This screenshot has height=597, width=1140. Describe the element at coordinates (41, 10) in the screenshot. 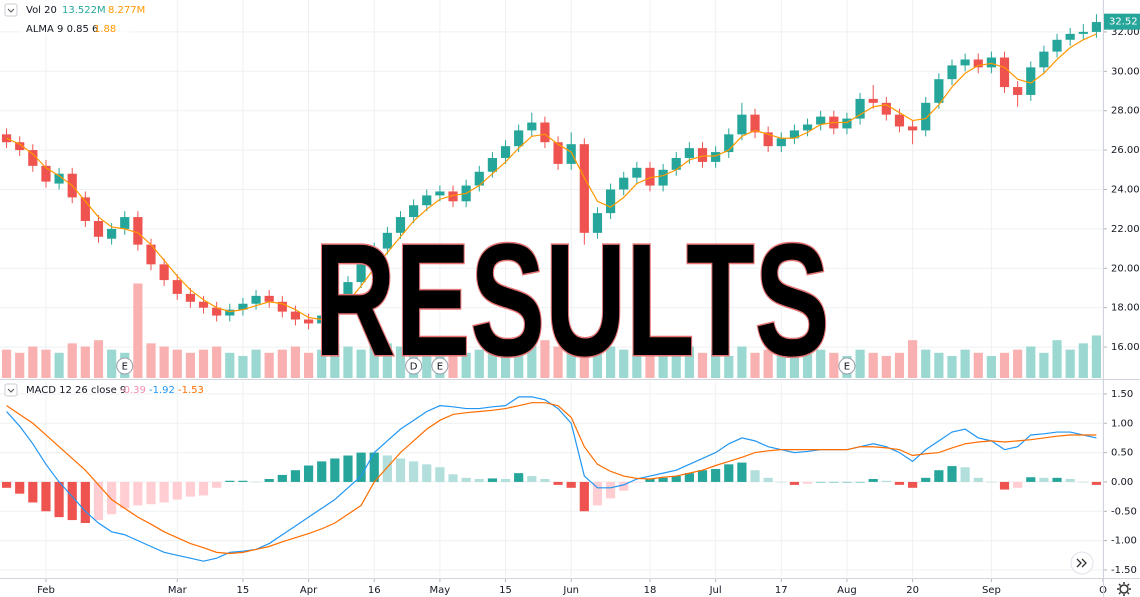

I see `legend-title: Vol 20` at that location.